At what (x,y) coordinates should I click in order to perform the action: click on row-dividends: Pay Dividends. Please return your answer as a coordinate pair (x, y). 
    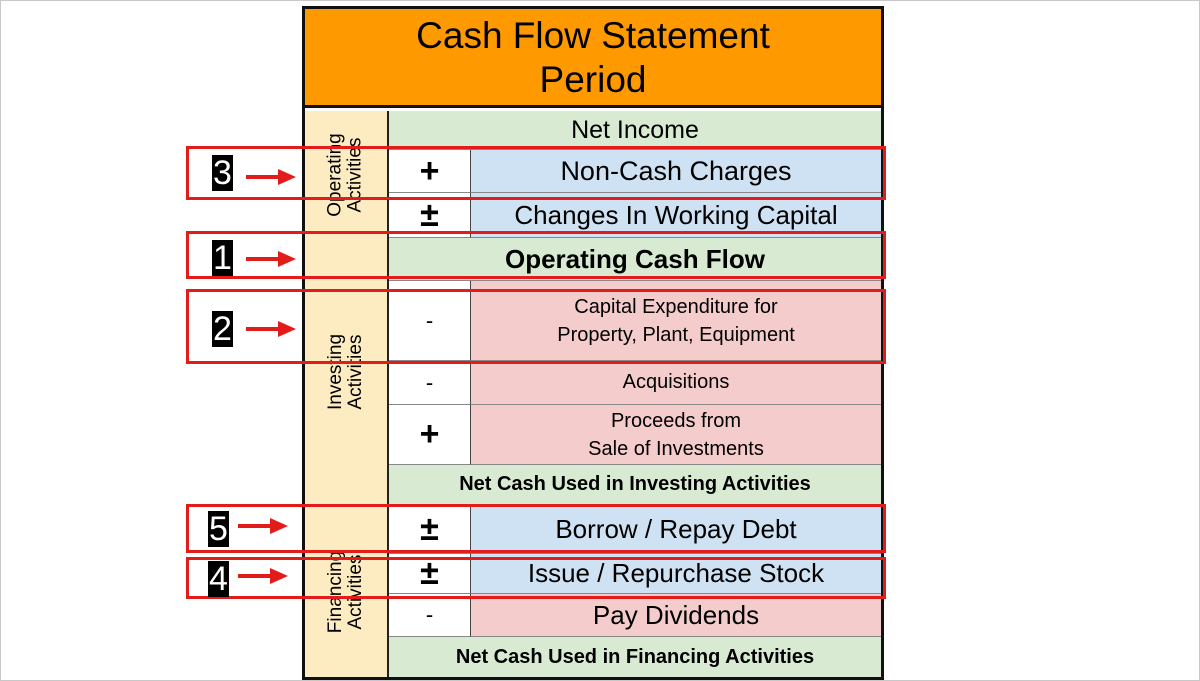
    Looking at the image, I should click on (676, 615).